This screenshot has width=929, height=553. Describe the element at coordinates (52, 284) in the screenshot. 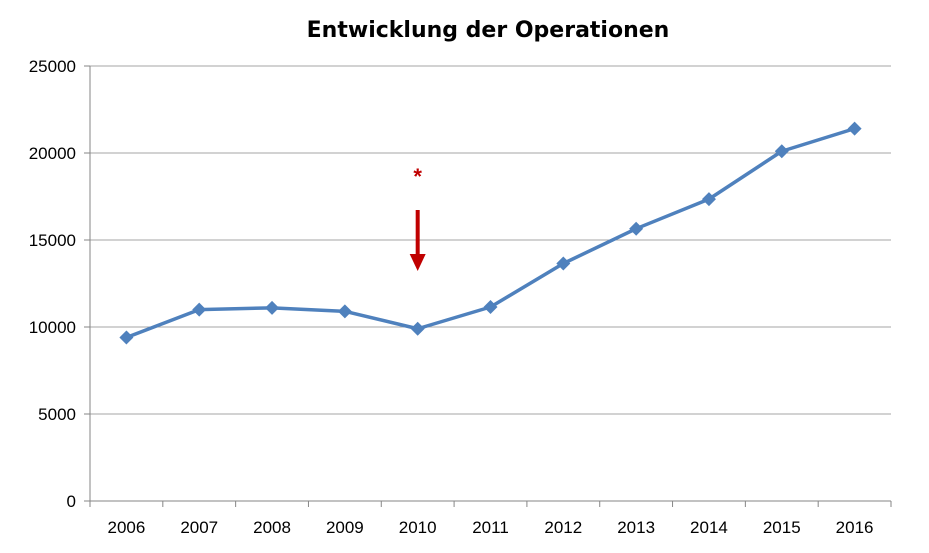

I see `y-axis-tick-labels: 0 5000 10000 15000 20000 25000` at that location.